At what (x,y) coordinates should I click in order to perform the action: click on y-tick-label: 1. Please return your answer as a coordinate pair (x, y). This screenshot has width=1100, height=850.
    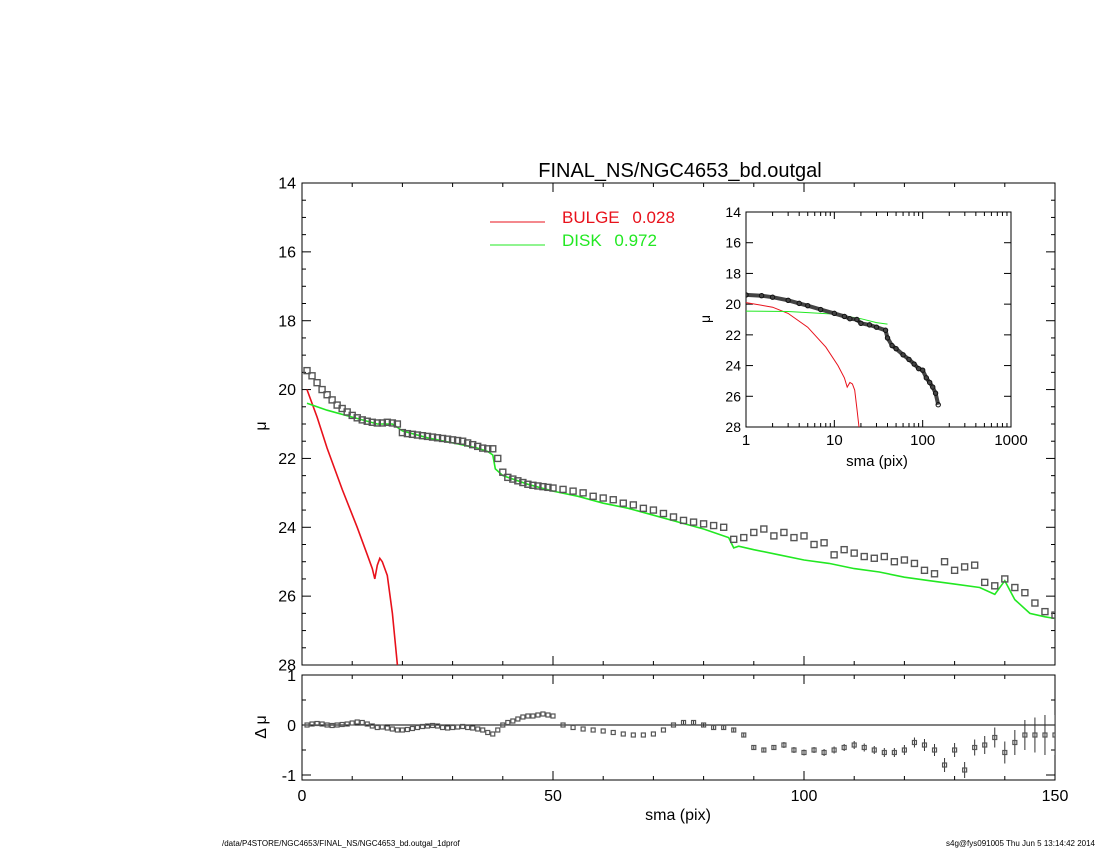
    Looking at the image, I should click on (291, 676).